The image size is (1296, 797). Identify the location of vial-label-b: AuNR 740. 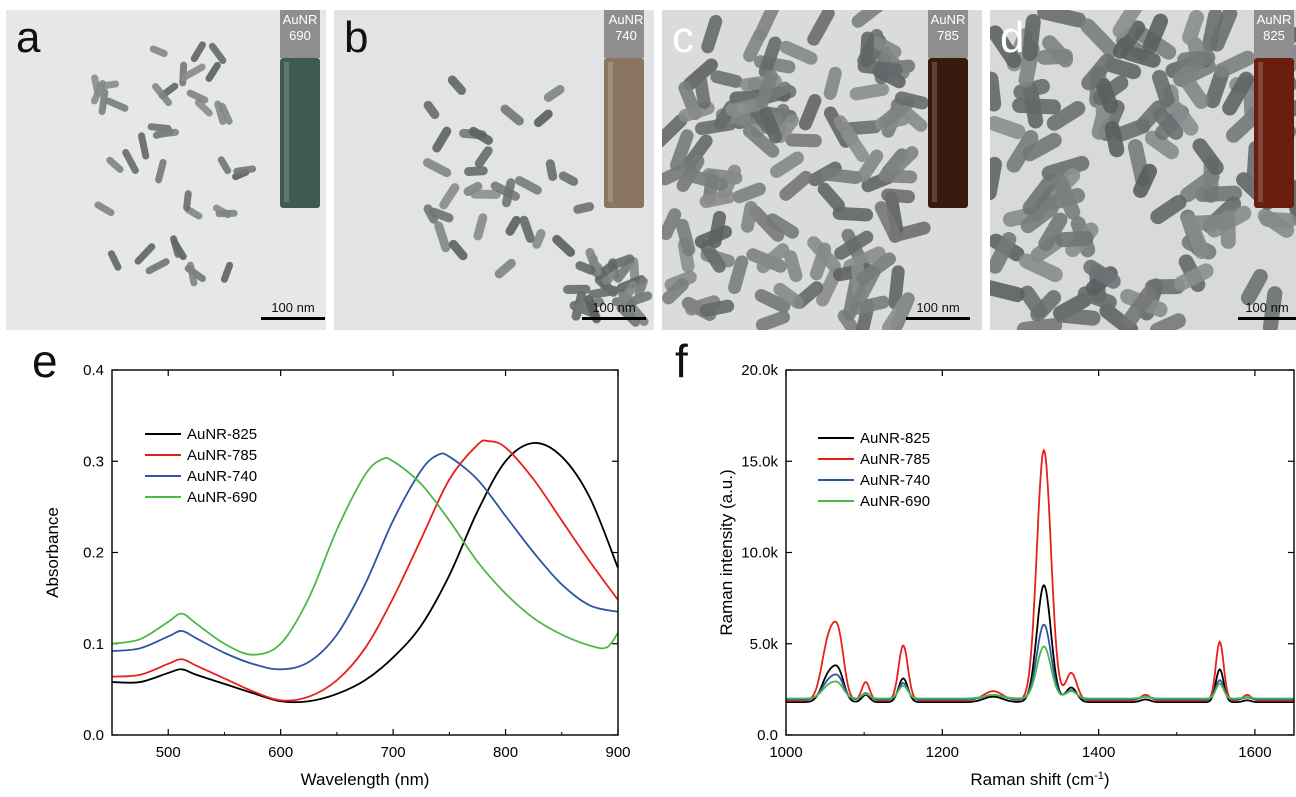
(626, 28).